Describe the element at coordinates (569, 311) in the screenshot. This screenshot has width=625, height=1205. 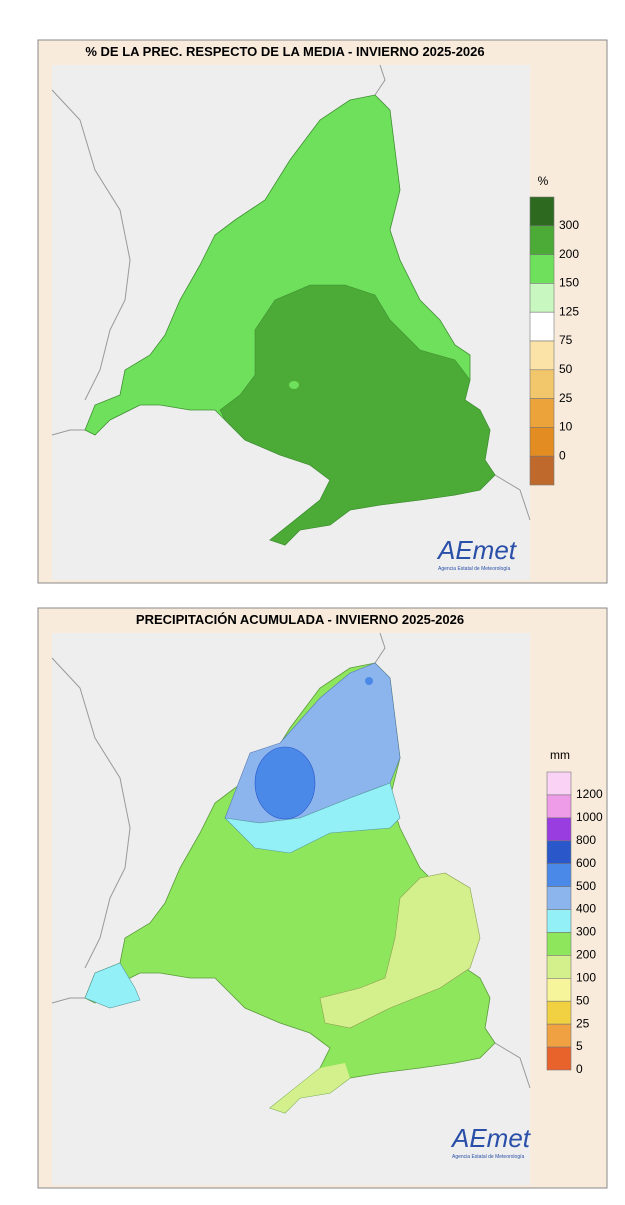
I see `legend-label: 125` at that location.